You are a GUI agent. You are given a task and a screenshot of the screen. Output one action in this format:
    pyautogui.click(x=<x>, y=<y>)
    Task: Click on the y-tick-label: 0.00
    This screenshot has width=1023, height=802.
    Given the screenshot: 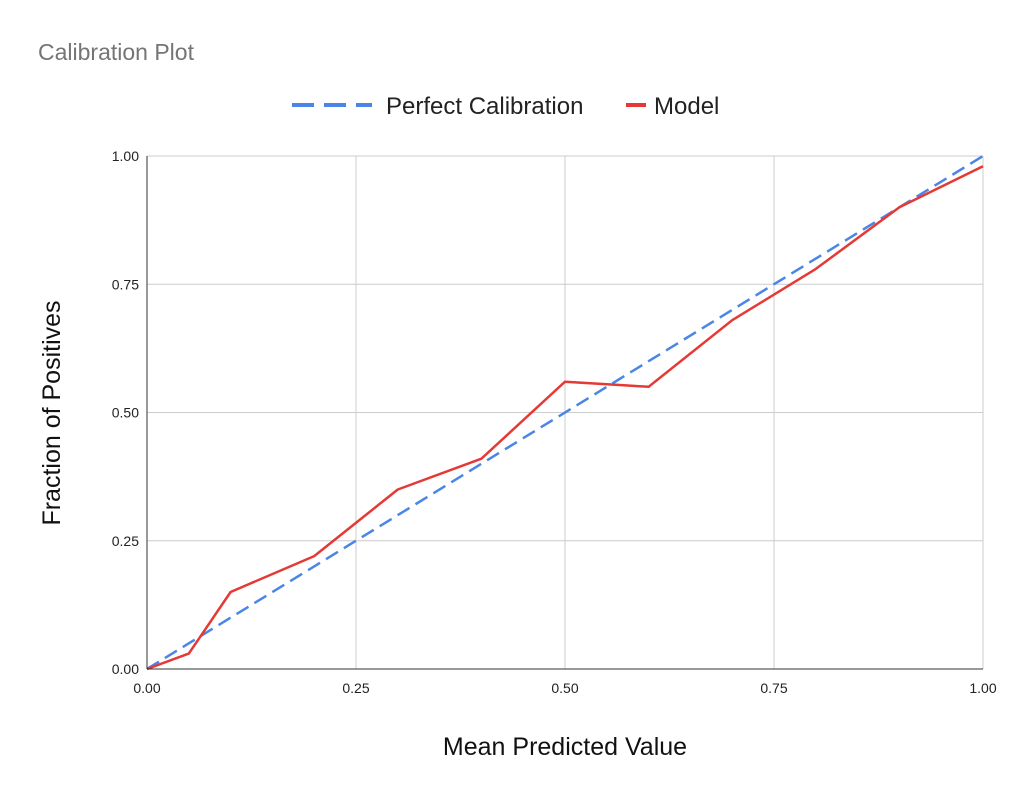 What is the action you would take?
    pyautogui.click(x=125, y=669)
    